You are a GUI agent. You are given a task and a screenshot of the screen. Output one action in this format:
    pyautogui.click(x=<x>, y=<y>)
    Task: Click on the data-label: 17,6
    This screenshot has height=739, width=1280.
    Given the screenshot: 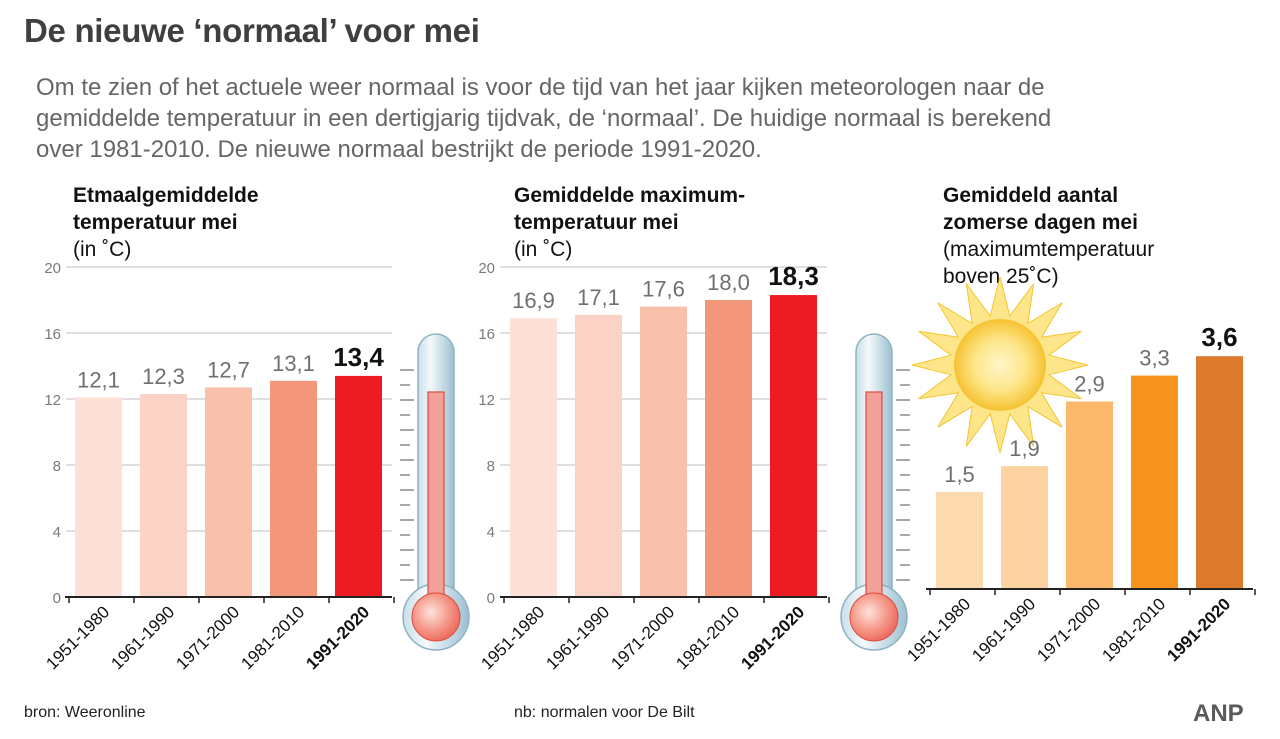 What is the action you would take?
    pyautogui.click(x=663, y=289)
    